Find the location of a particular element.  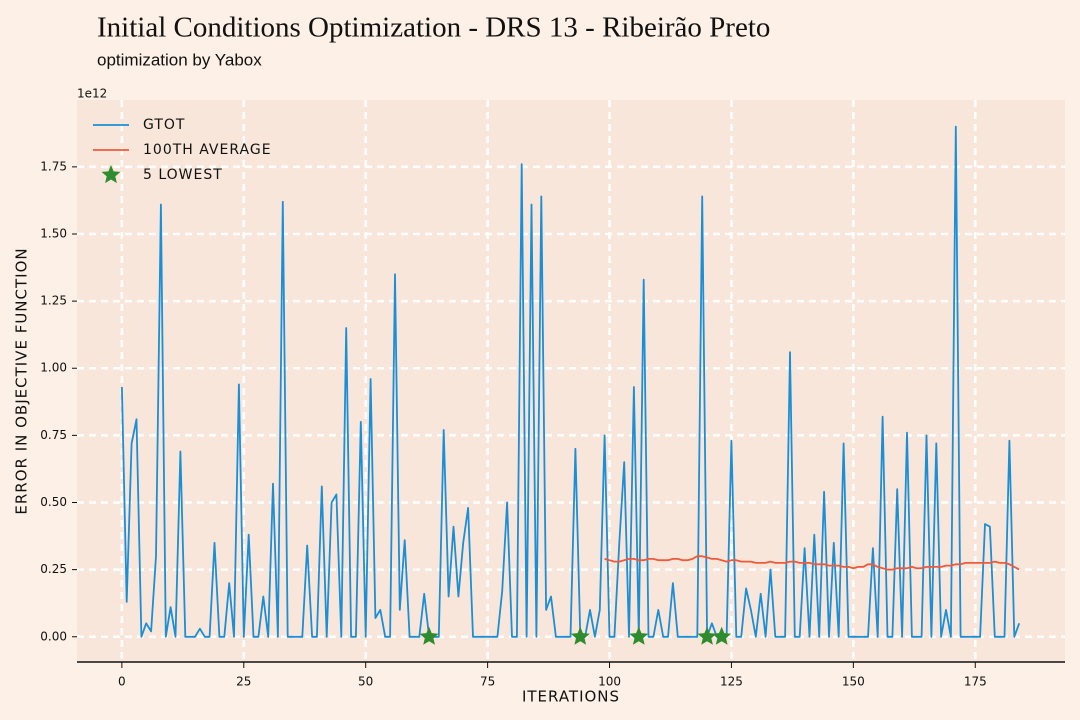

x-tick-label: 50 is located at coordinates (365, 682).